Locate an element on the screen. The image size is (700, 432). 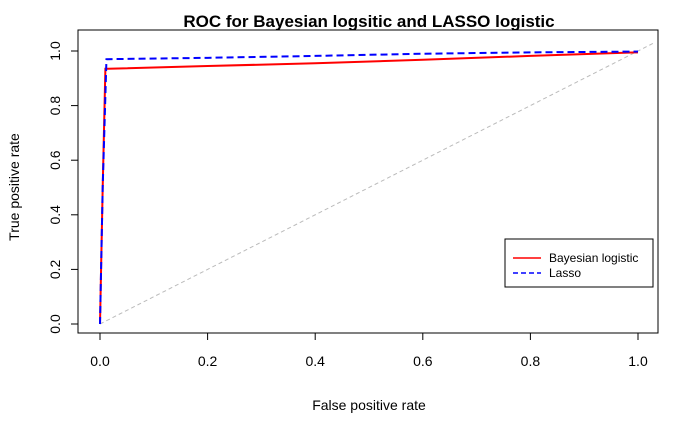
y-axis-label: True positive rate is located at coordinates (14, 187).